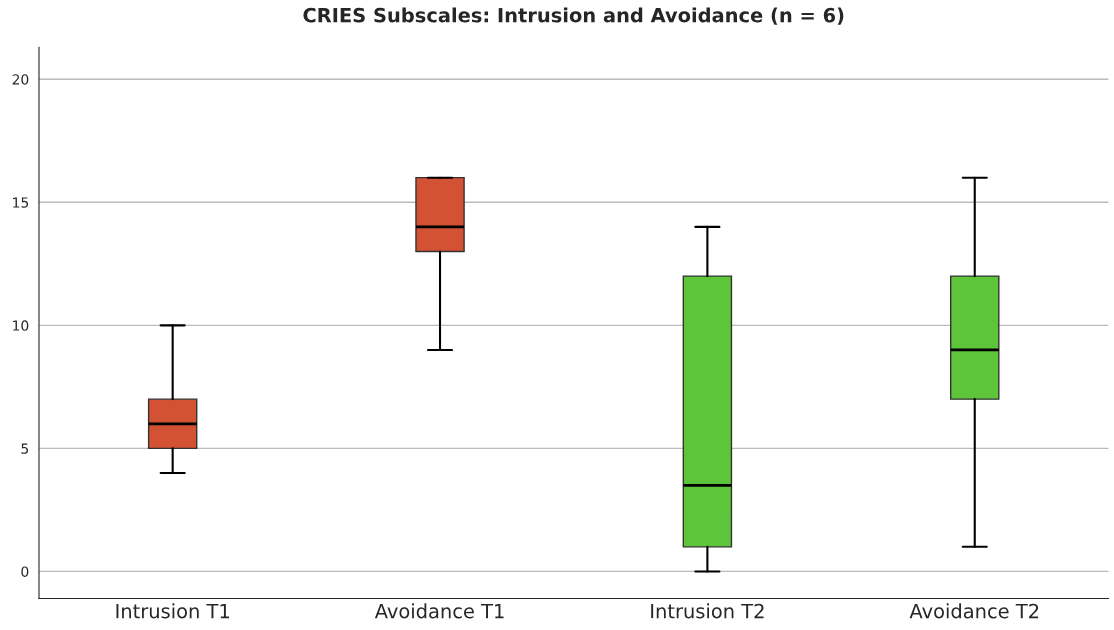 Image resolution: width=1114 pixels, height=630 pixels. What do you see at coordinates (974, 611) in the screenshot?
I see `x-tick-label: Avoidance T2` at bounding box center [974, 611].